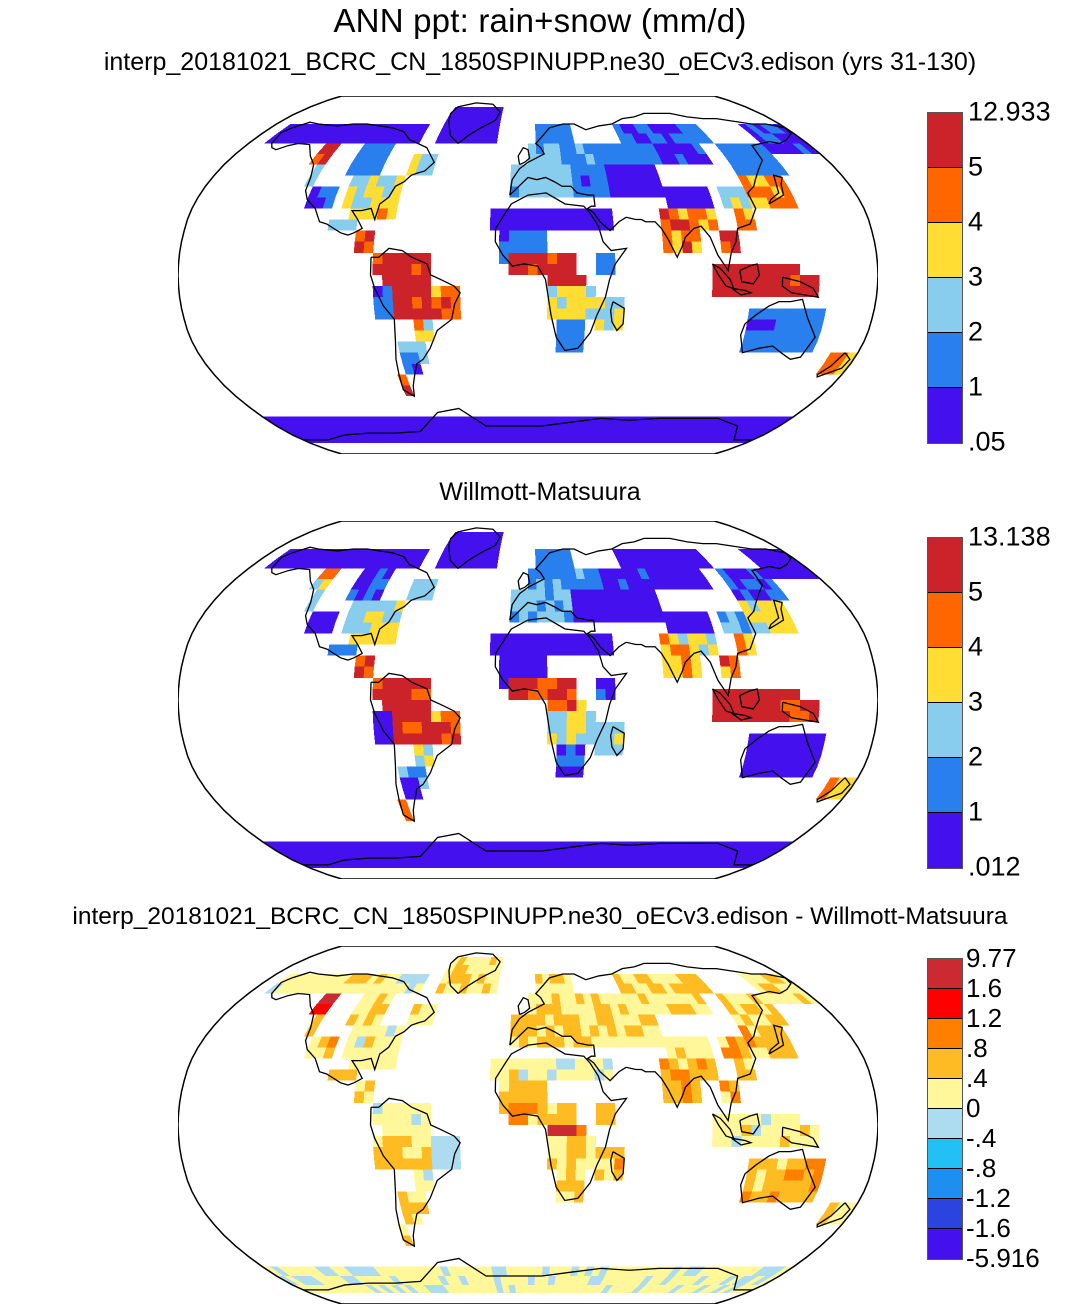 The height and width of the screenshot is (1307, 1080). What do you see at coordinates (976, 166) in the screenshot?
I see `colorbar-tick-label: 5` at bounding box center [976, 166].